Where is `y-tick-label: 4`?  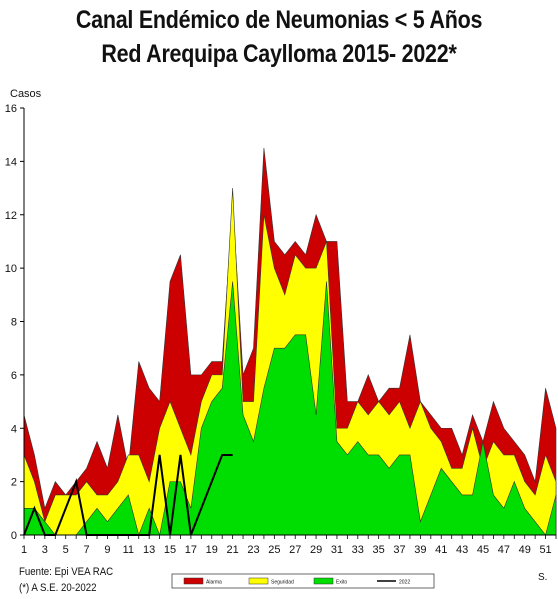 y-tick-label: 4 is located at coordinates (14, 429).